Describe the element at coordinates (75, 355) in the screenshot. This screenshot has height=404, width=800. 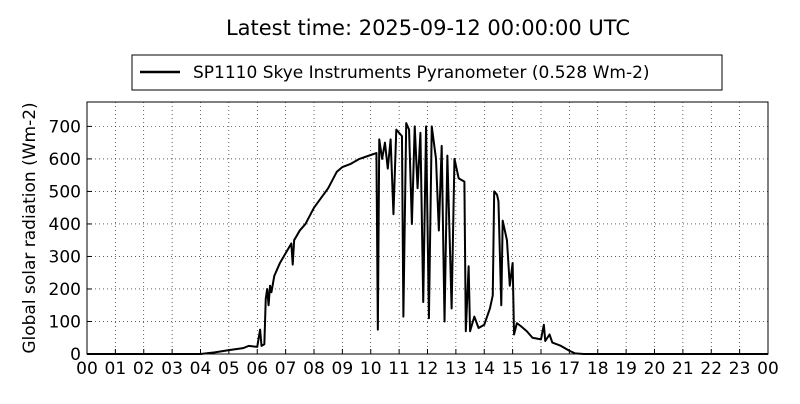
I see `y-tick-label: 0` at that location.